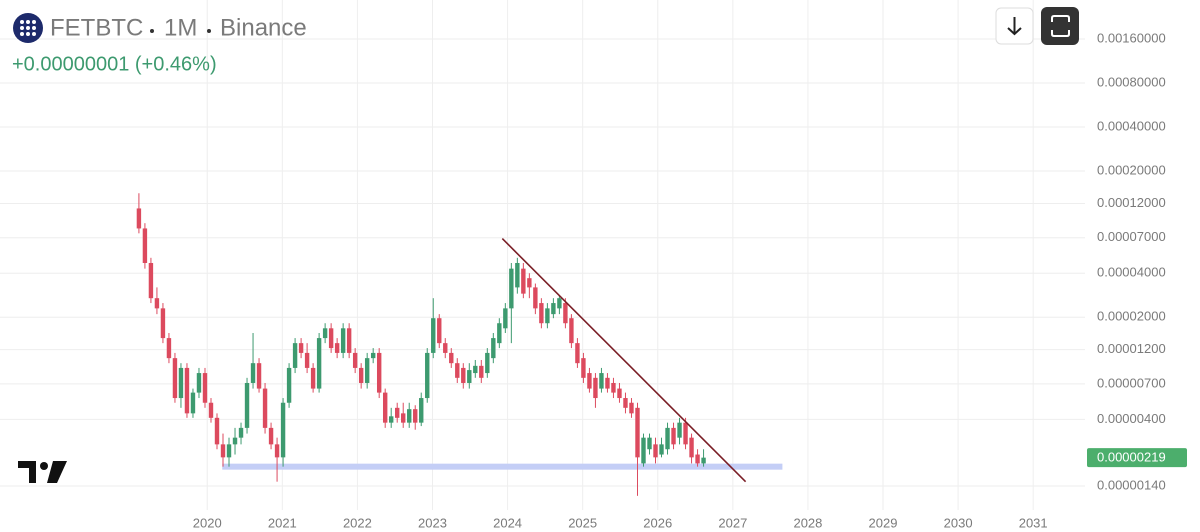 The width and height of the screenshot is (1200, 532). What do you see at coordinates (883, 522) in the screenshot?
I see `x-tick-label: 2029` at bounding box center [883, 522].